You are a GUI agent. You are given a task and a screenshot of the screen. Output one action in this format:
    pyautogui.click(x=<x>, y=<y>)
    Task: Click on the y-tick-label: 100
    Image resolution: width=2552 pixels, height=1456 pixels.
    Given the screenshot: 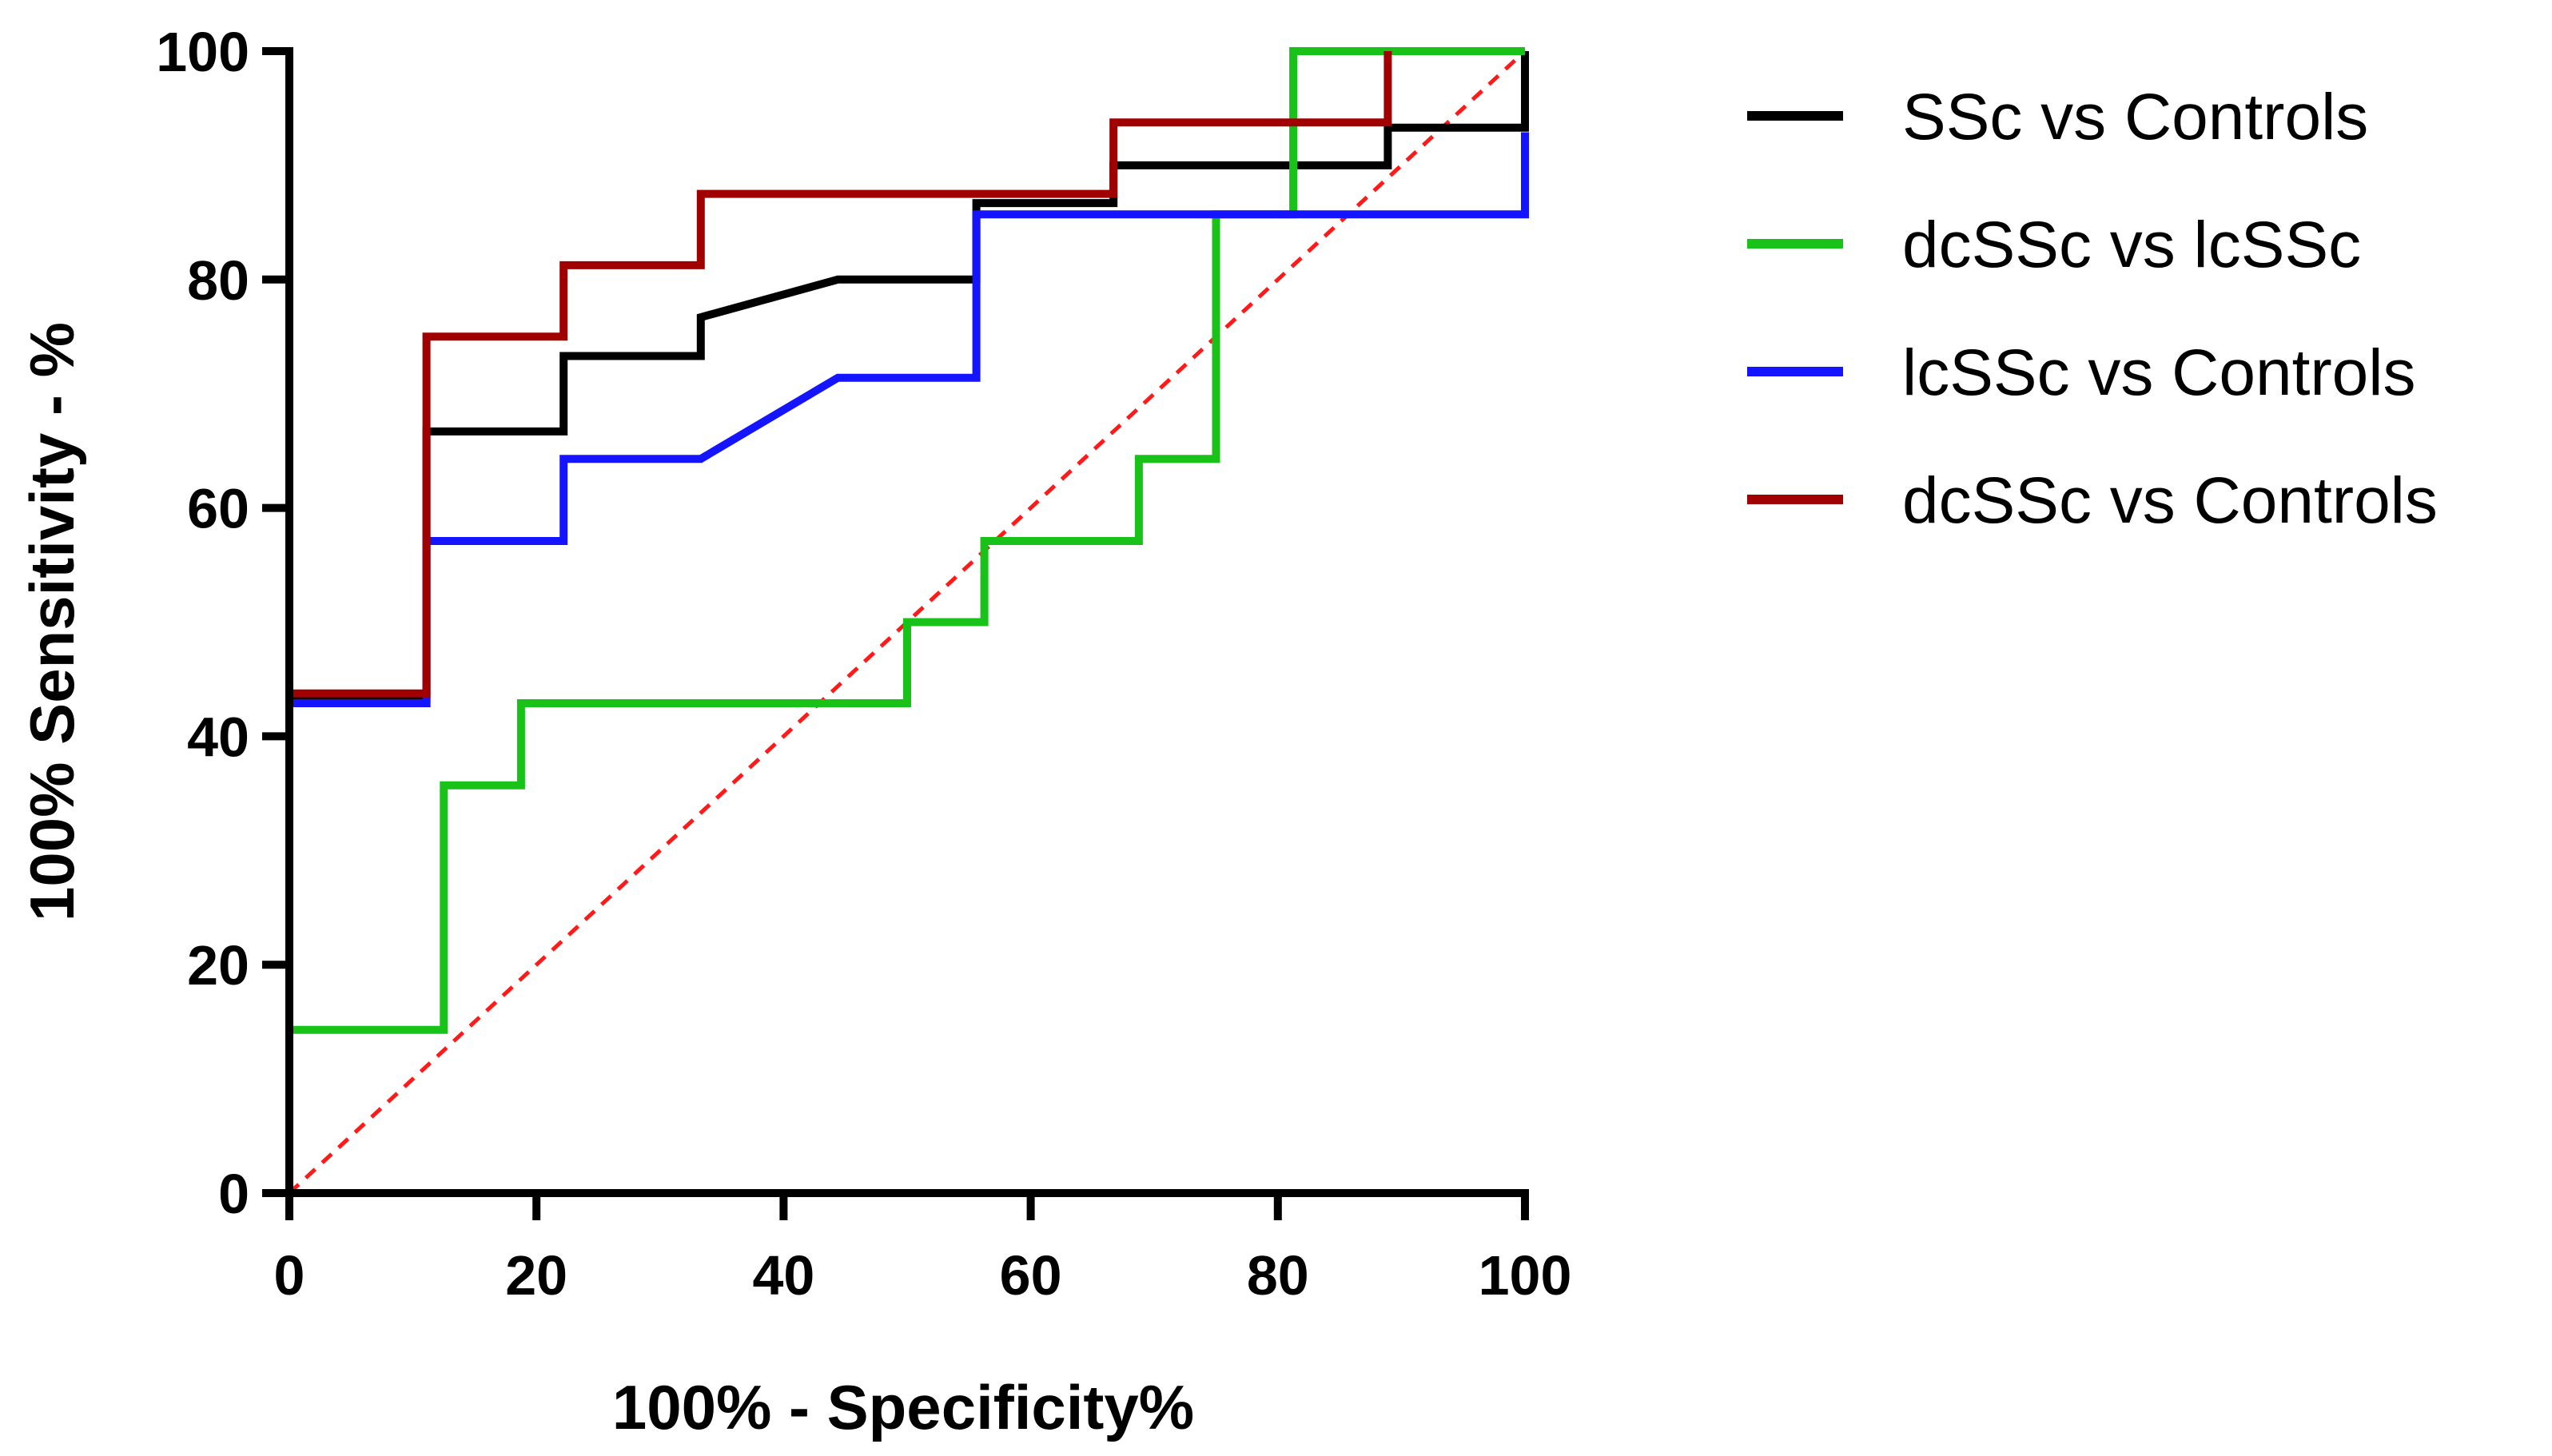 What is the action you would take?
    pyautogui.click(x=202, y=52)
    